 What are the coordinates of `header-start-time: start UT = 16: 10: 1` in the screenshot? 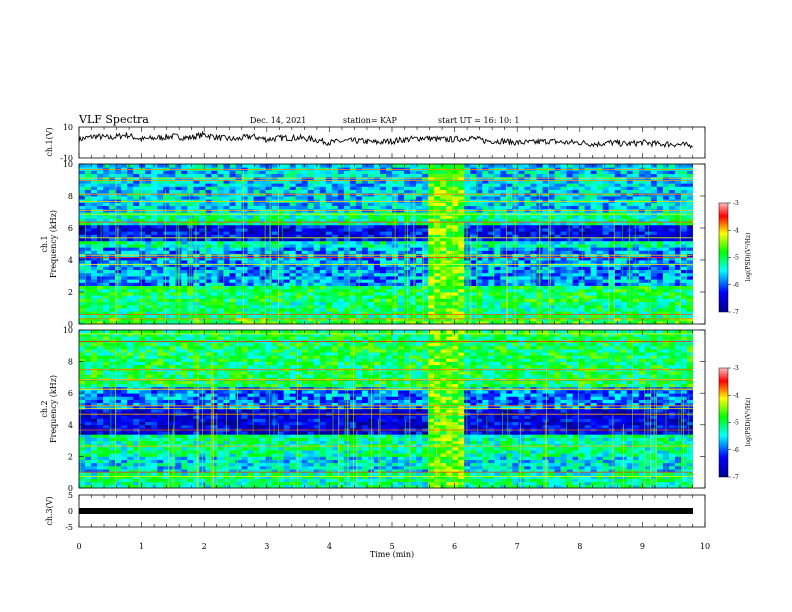 It's located at (478, 120).